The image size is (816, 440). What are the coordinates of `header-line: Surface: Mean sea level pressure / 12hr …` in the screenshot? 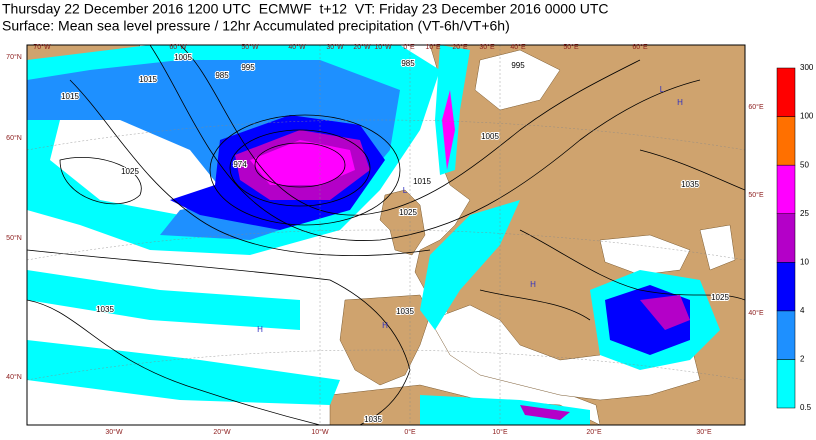 It's located at (256, 26).